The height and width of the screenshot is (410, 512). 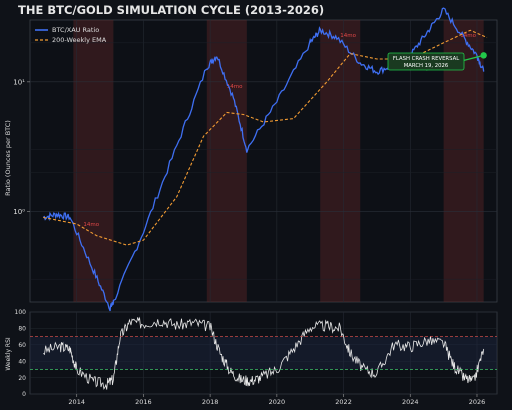 What do you see at coordinates (348, 36) in the screenshot?
I see `cycle-label-3: 14mo` at bounding box center [348, 36].